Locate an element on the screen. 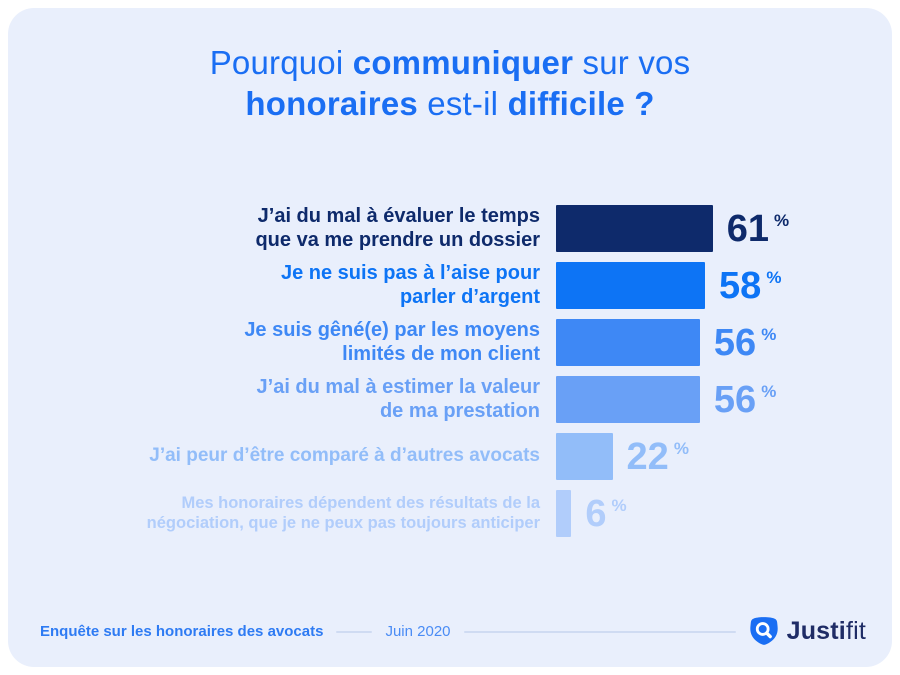  brand-wordmark-light: fit is located at coordinates (855, 631).